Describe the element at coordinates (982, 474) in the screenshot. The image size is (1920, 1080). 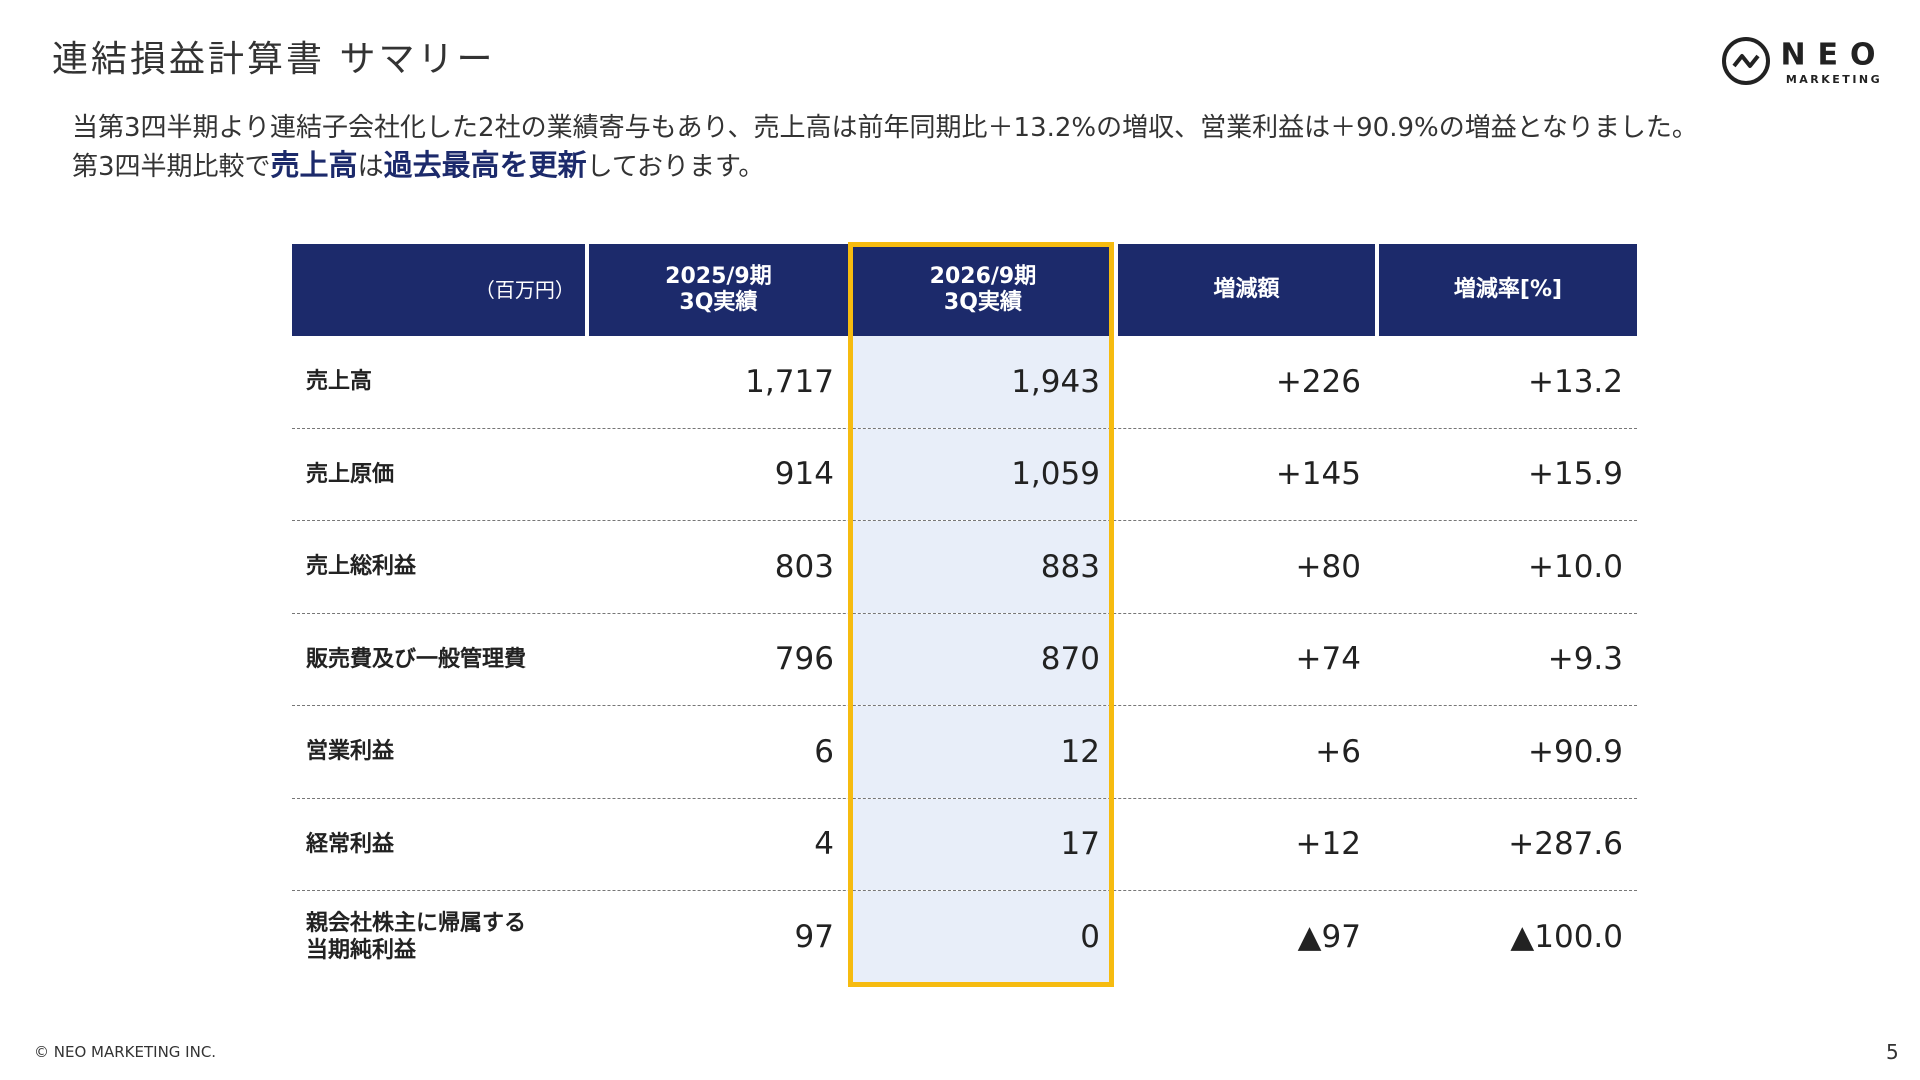
I see `value-cell: 1,059` at that location.